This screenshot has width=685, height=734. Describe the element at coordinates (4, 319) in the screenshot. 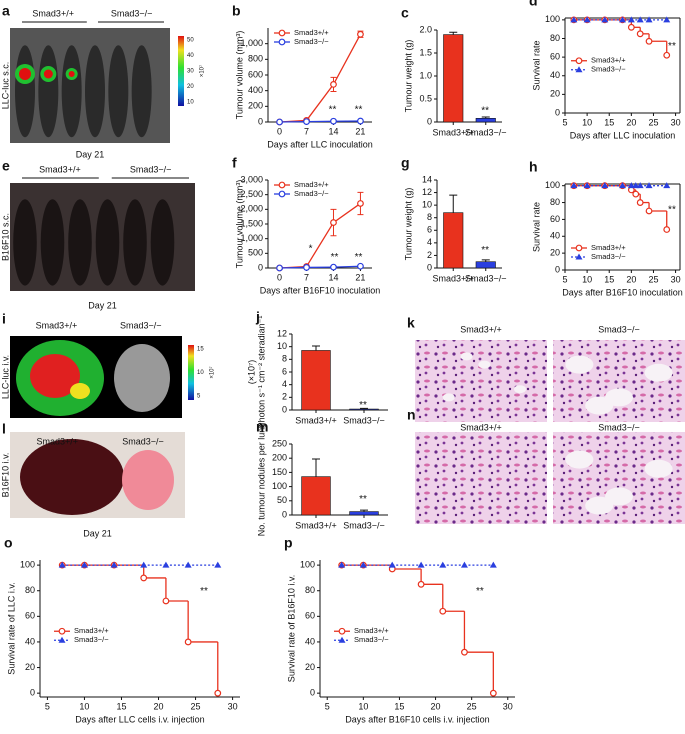

I see `panel-letter: i` at that location.